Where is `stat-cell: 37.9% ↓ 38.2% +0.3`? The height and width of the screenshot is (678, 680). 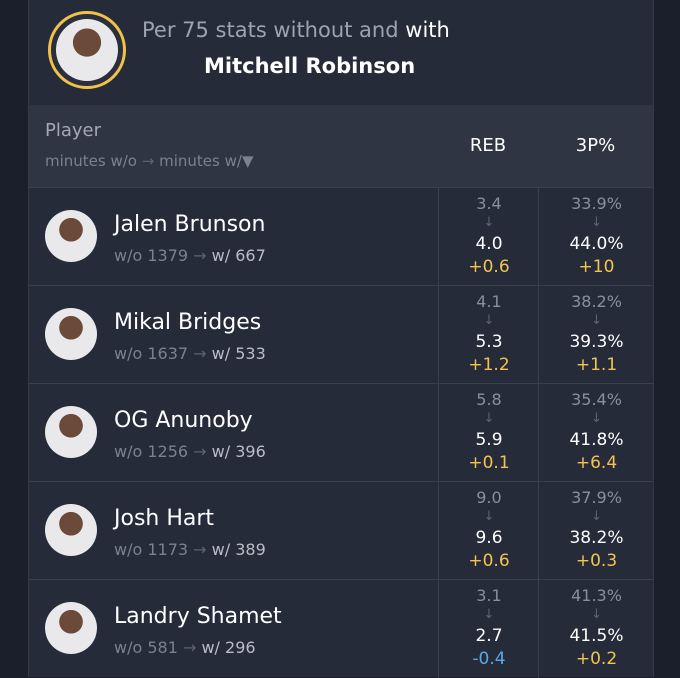 stat-cell: 37.9% ↓ 38.2% +0.3 is located at coordinates (596, 531).